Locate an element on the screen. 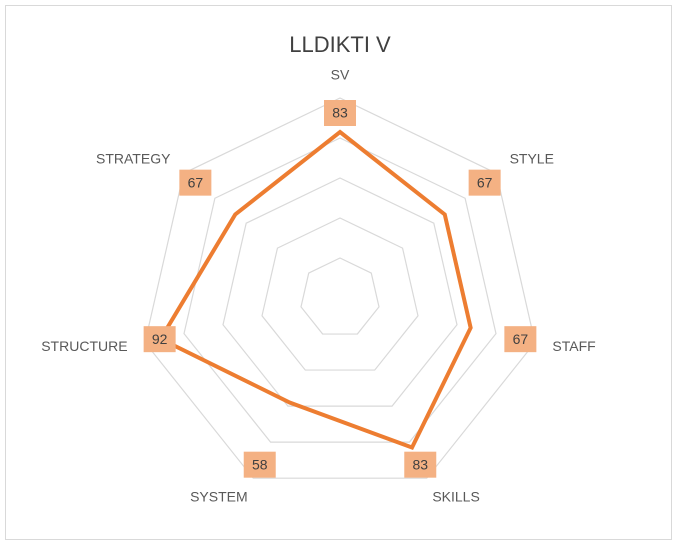 The width and height of the screenshot is (677, 545). data-label: 92 is located at coordinates (160, 339).